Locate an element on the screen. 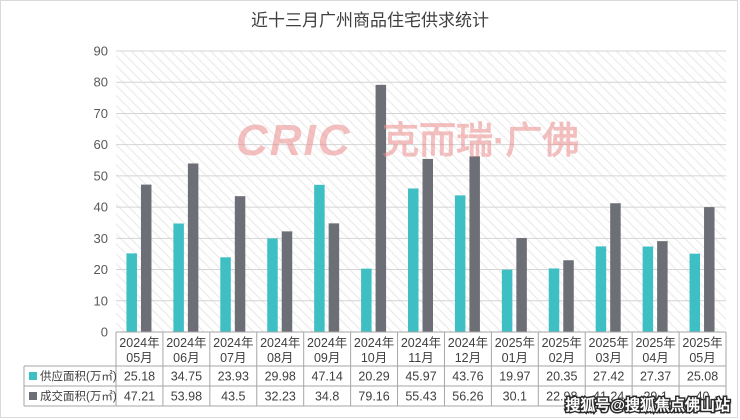  table-value-cell: 41.24 is located at coordinates (608, 397).